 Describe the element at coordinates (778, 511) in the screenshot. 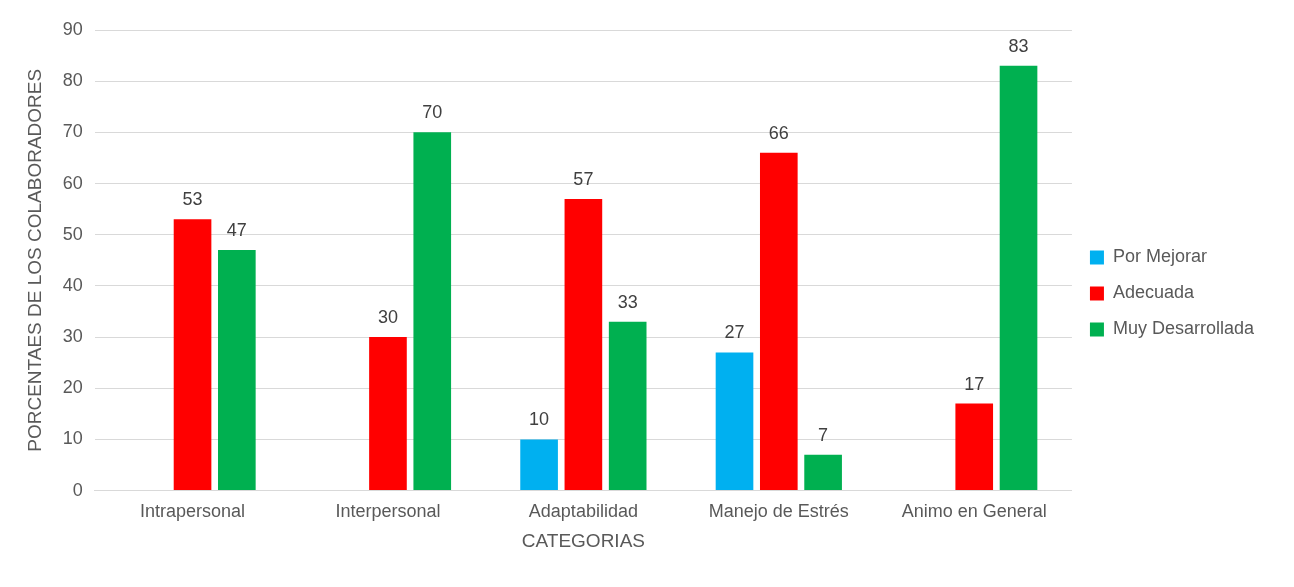

I see `x-tick-label: Manejo de Estrés` at that location.